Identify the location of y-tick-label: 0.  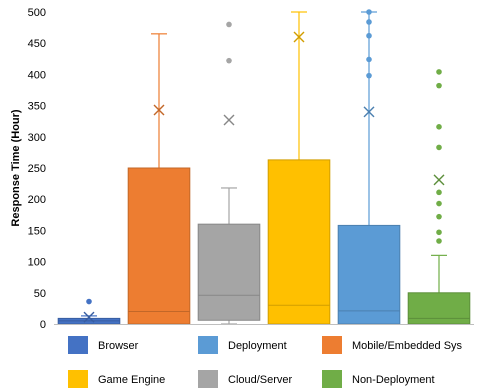
(43, 325).